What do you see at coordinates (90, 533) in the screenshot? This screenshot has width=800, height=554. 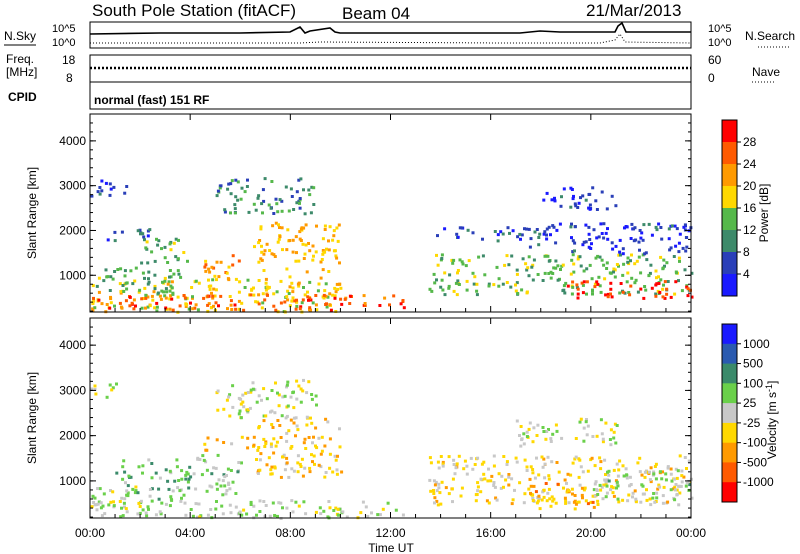 I see `x-tick-label: 00:00` at bounding box center [90, 533].